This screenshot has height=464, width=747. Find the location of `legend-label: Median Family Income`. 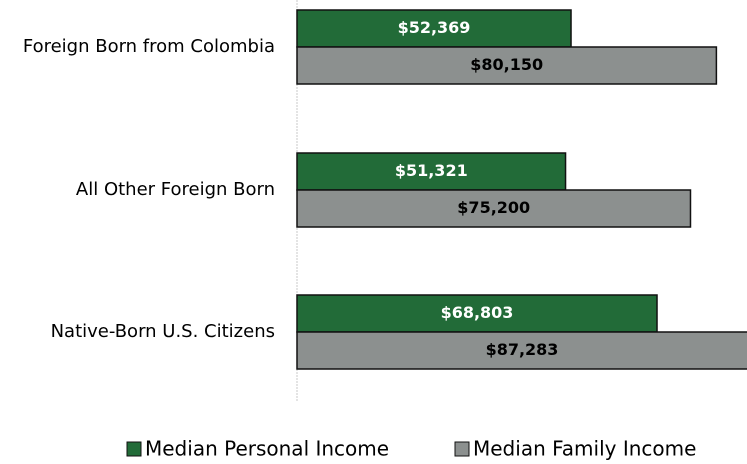

legend-label: Median Family Income is located at coordinates (584, 449).